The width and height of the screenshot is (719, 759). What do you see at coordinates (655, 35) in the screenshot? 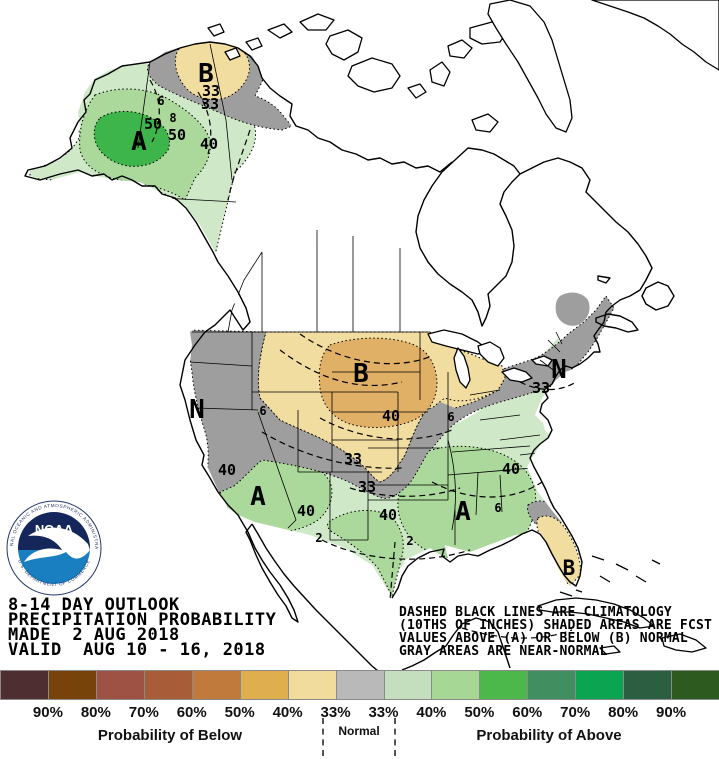
I see `greenland` at bounding box center [655, 35].